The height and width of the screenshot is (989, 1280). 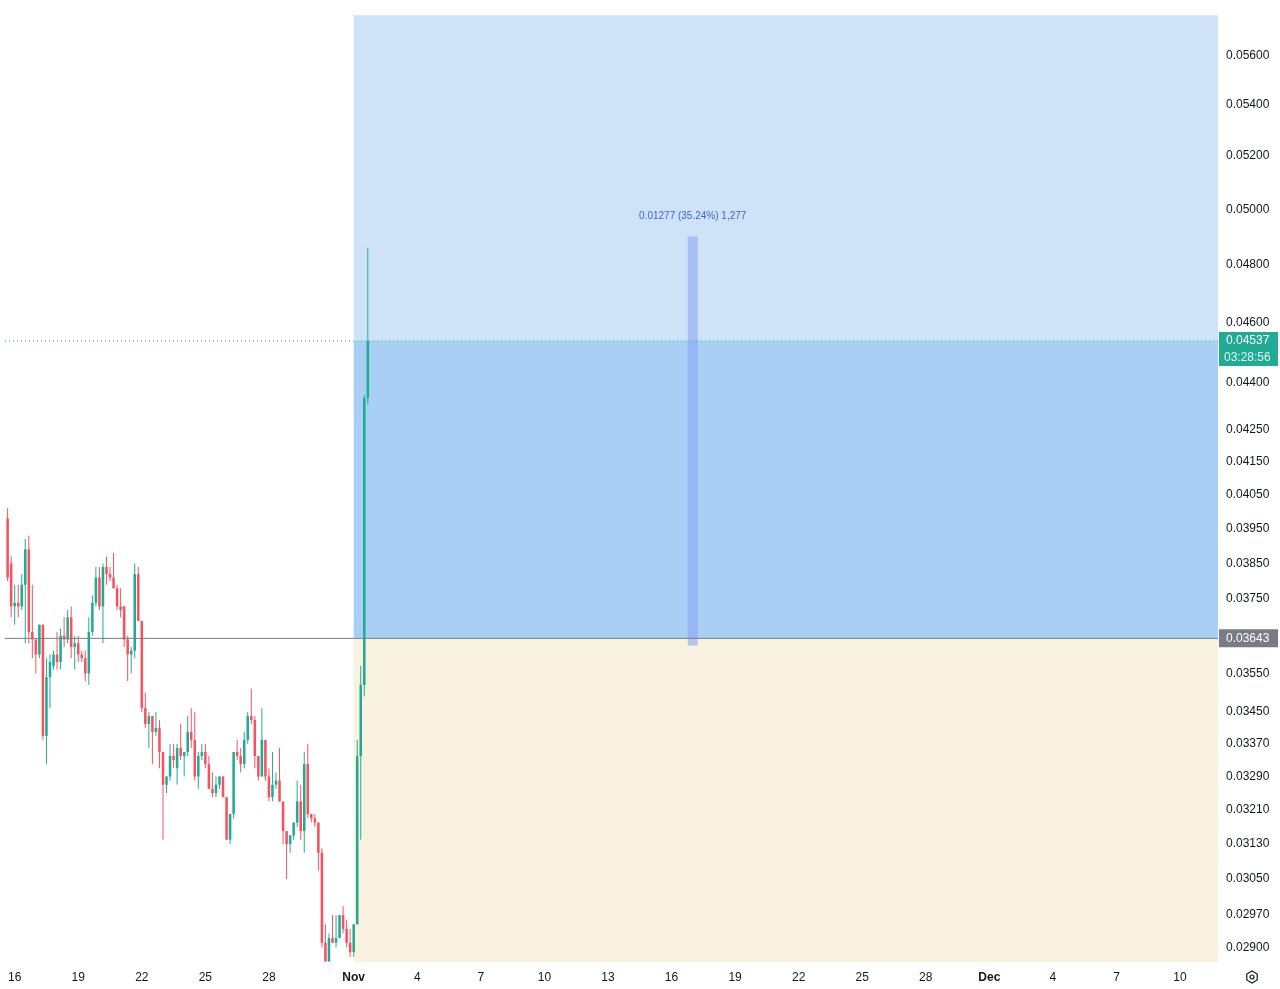 What do you see at coordinates (989, 976) in the screenshot?
I see `x-tick-label: Dec` at bounding box center [989, 976].